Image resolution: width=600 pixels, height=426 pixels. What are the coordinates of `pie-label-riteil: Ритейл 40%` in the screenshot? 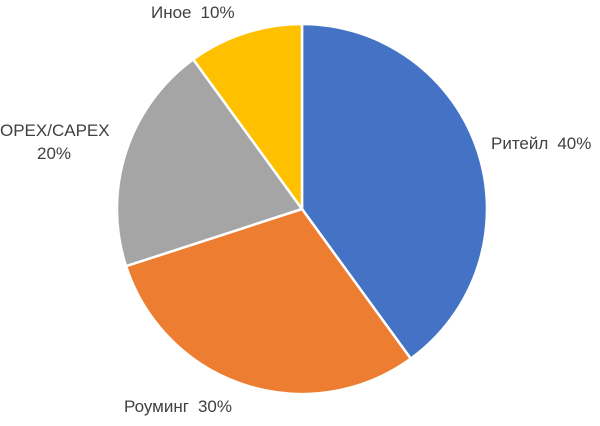 It's located at (541, 143).